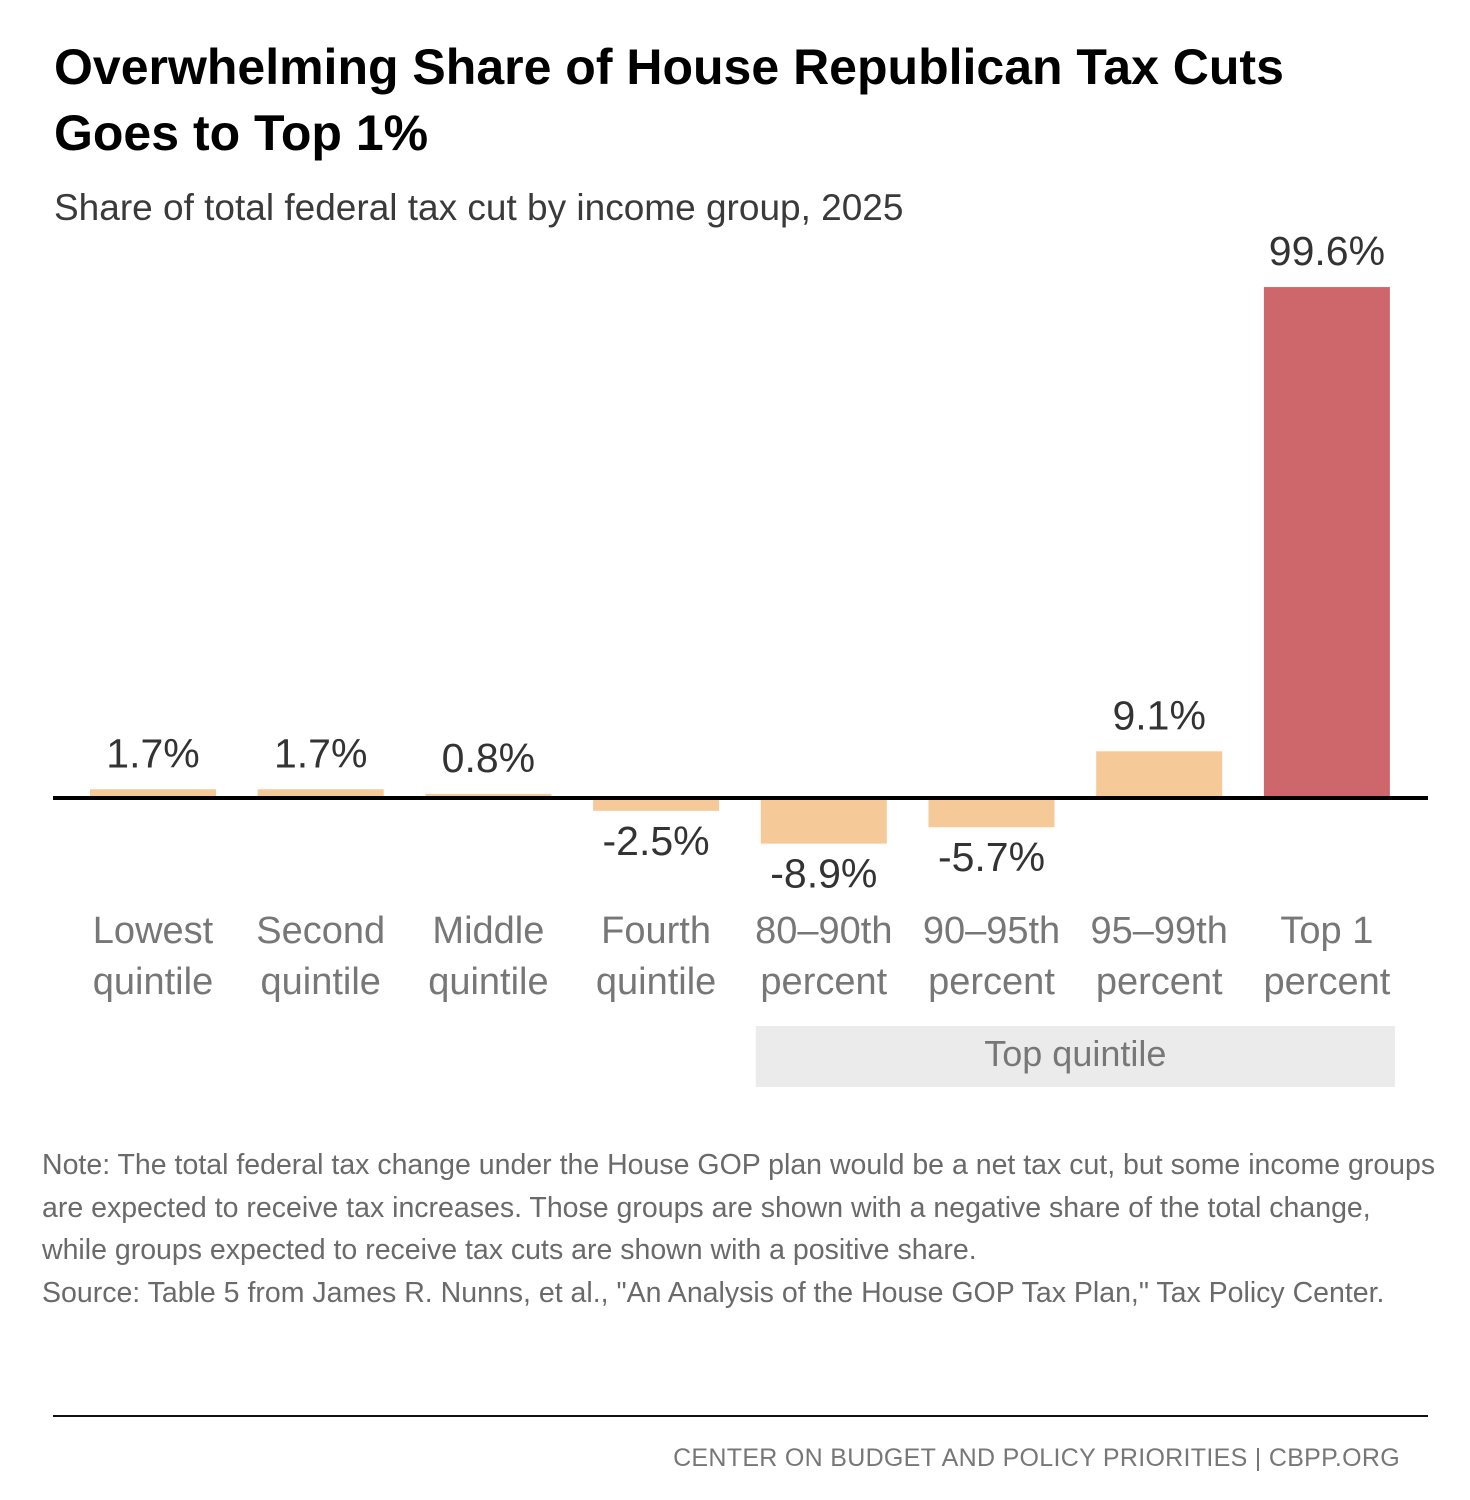 This screenshot has height=1500, width=1470. I want to click on category-label-4: Fourth quintile, so click(656, 956).